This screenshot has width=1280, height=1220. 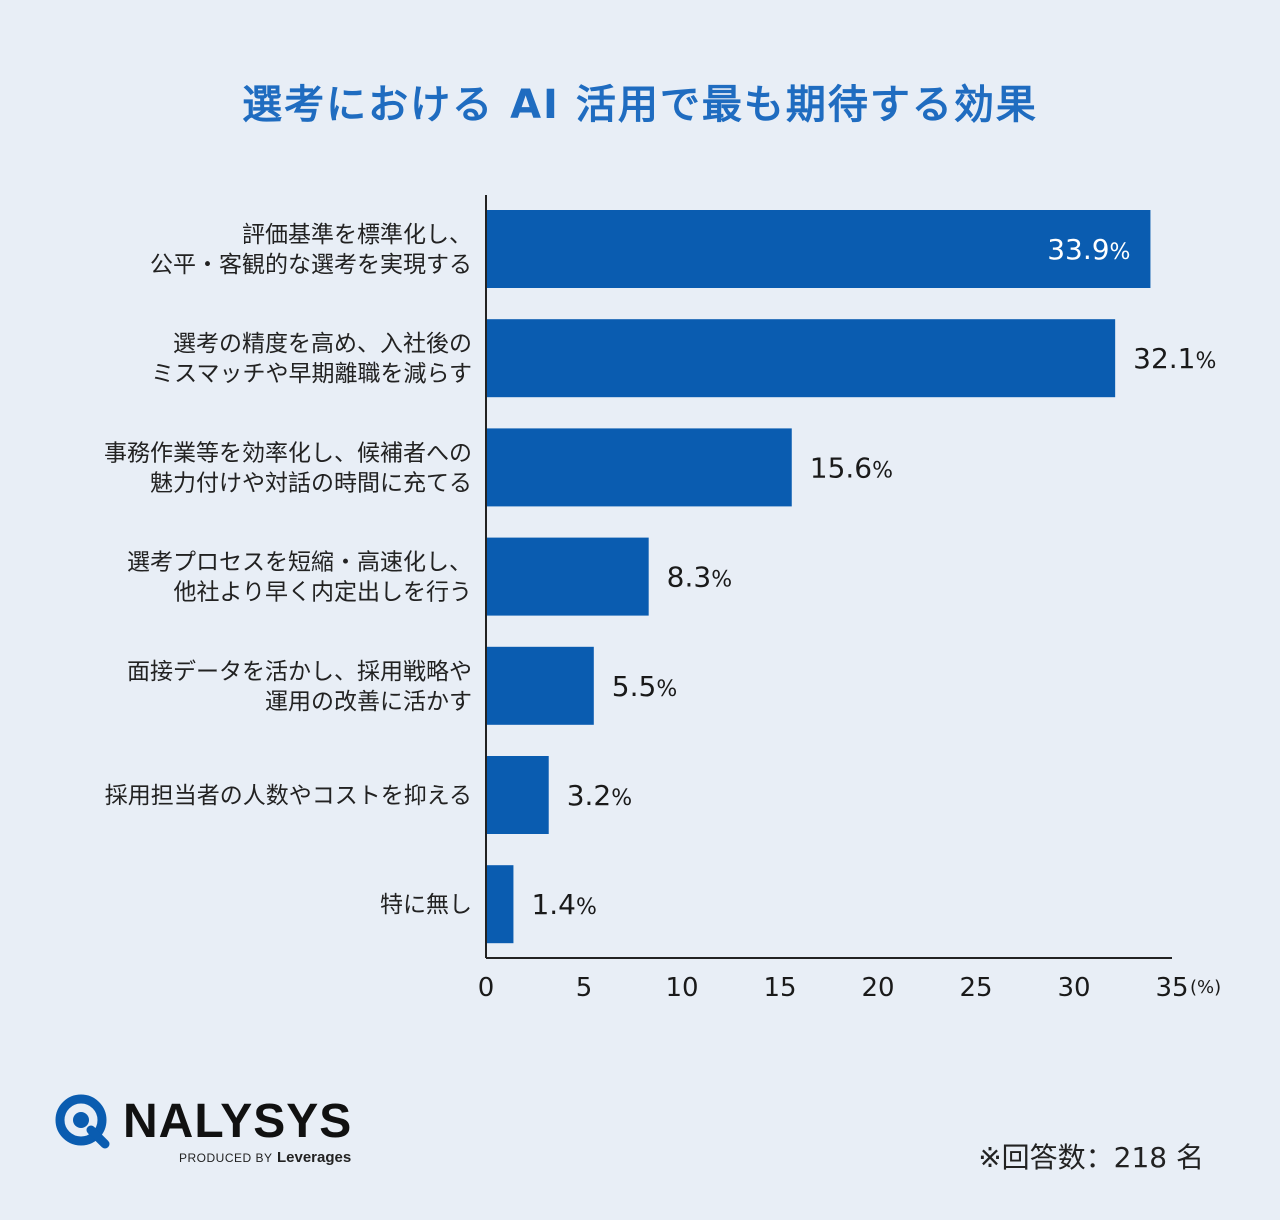 What do you see at coordinates (975, 988) in the screenshot?
I see `x-tick-label-5: 25` at bounding box center [975, 988].